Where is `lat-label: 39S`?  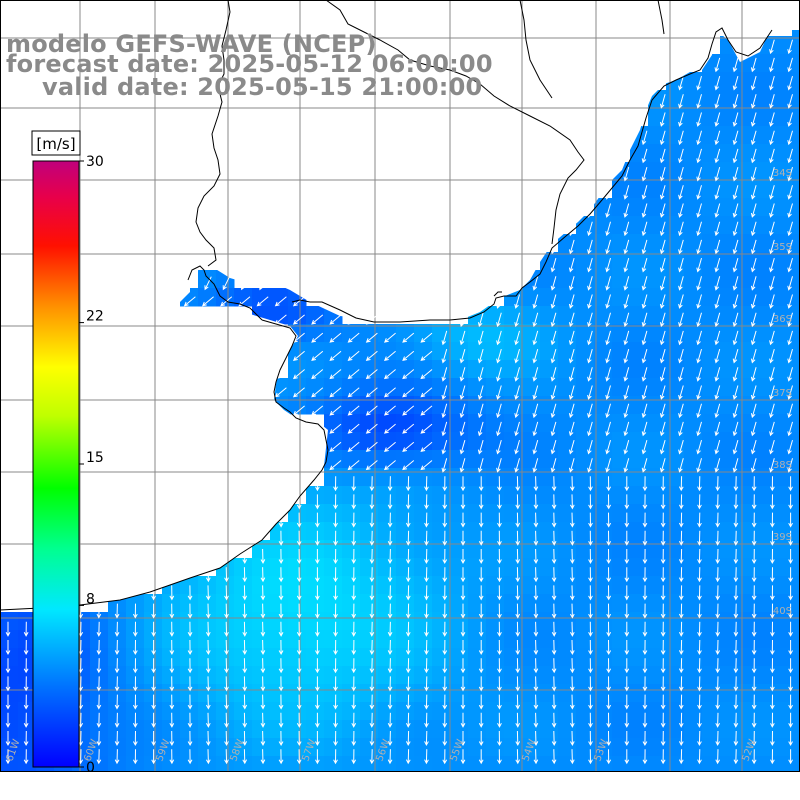 lat-label: 39S is located at coordinates (782, 537).